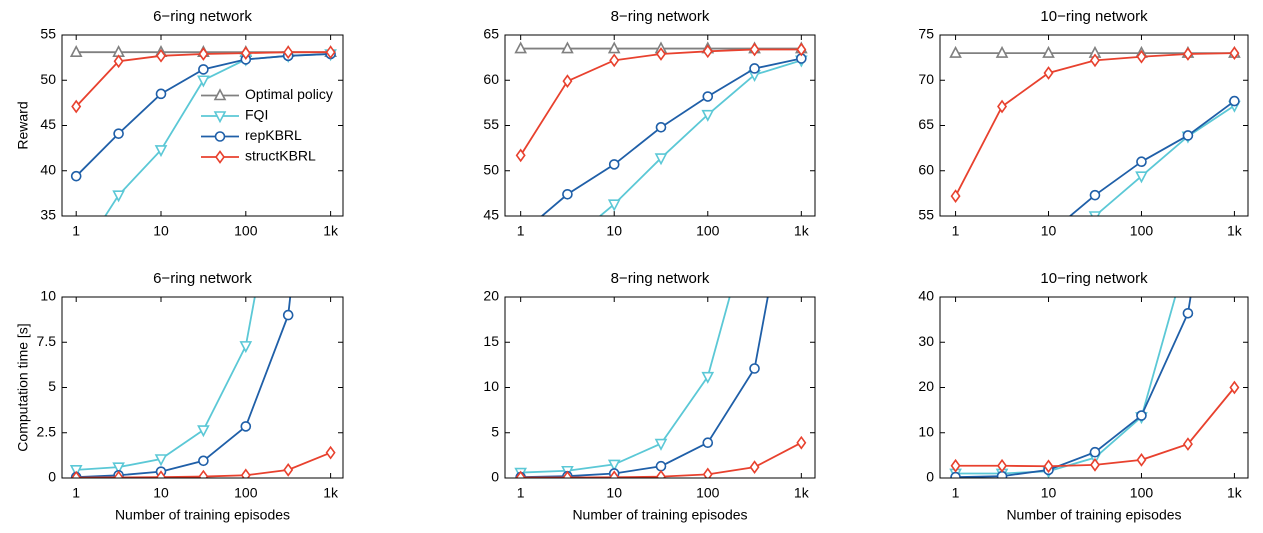 Image resolution: width=1263 pixels, height=533 pixels. Describe the element at coordinates (491, 34) in the screenshot. I see `y-tick-label: 65` at that location.